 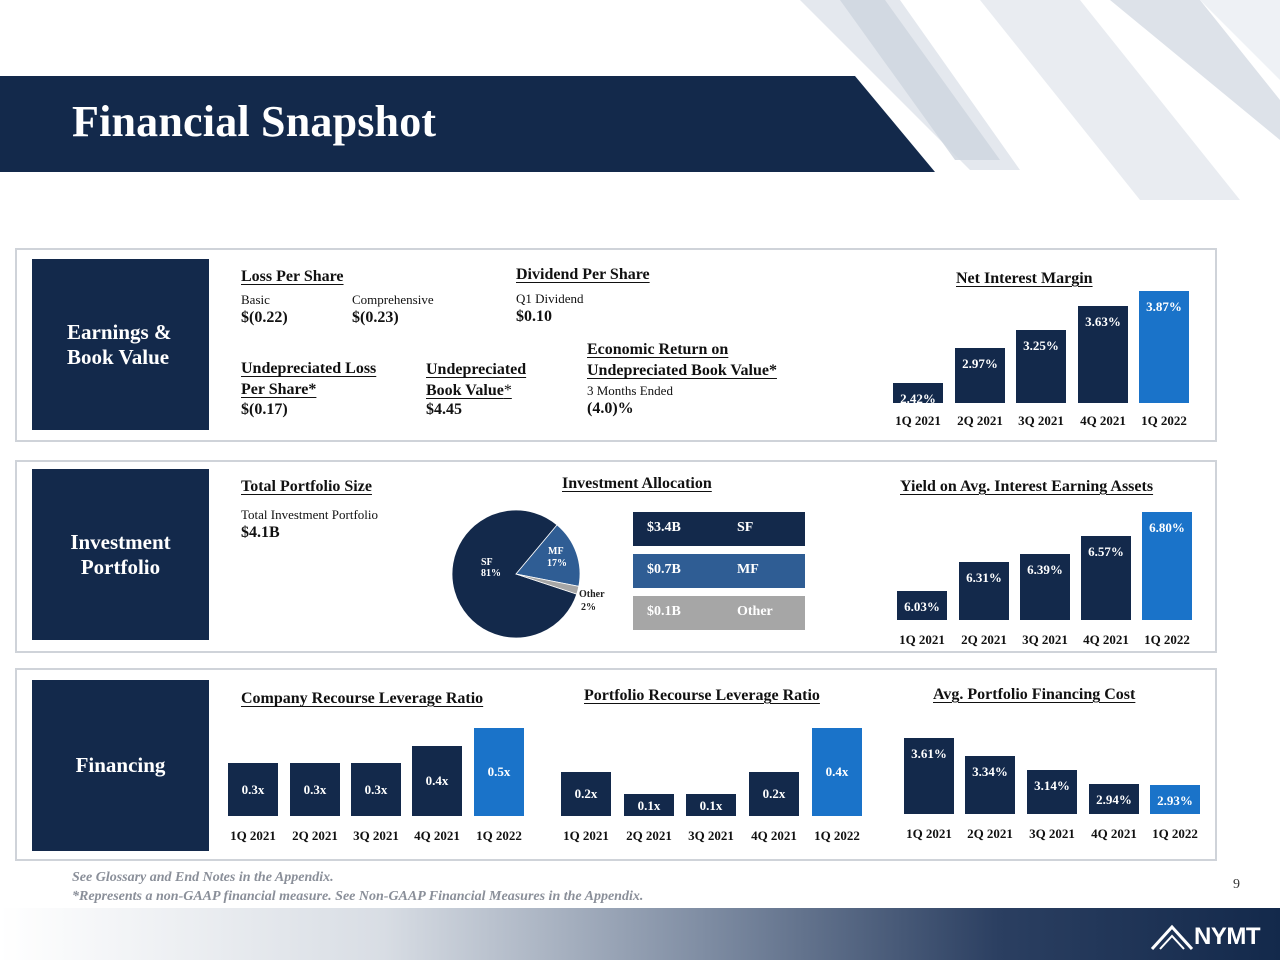 I want to click on bar-value-label: 0.1x, so click(x=711, y=805).